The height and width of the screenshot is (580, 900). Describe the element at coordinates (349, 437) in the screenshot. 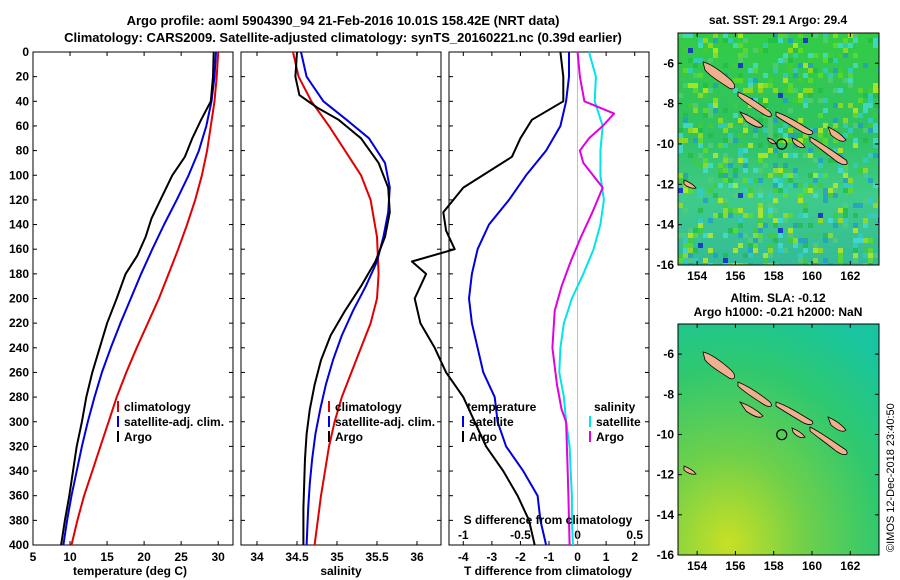

I see `legend-label-argo: Argo` at that location.